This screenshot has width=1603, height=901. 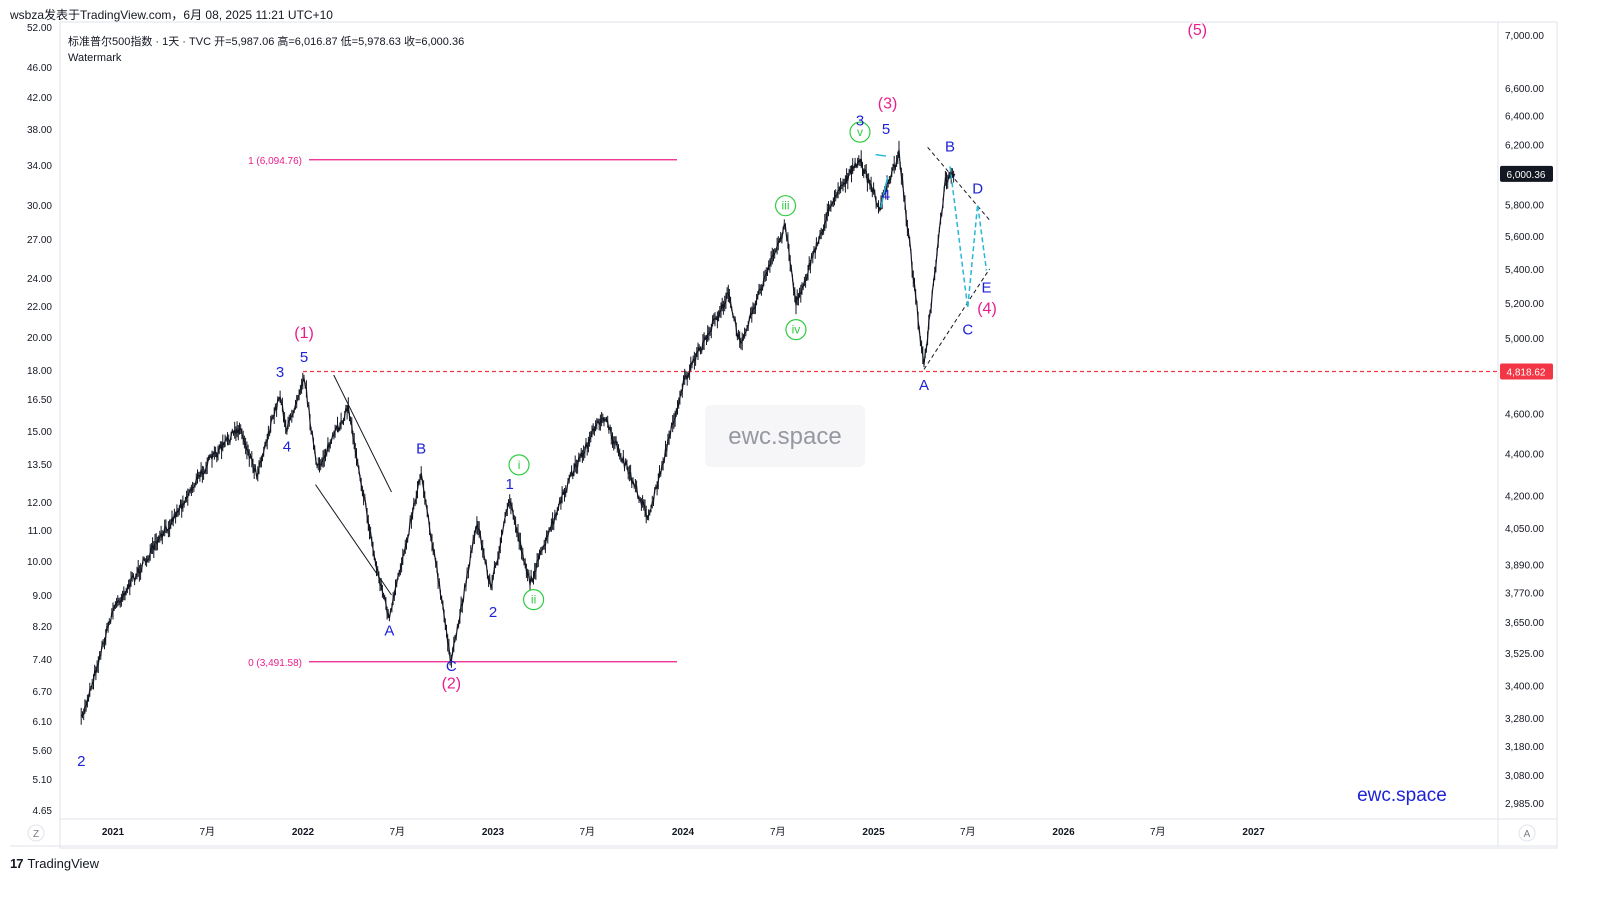 I want to click on indicator-label: Watermark, so click(x=95, y=58).